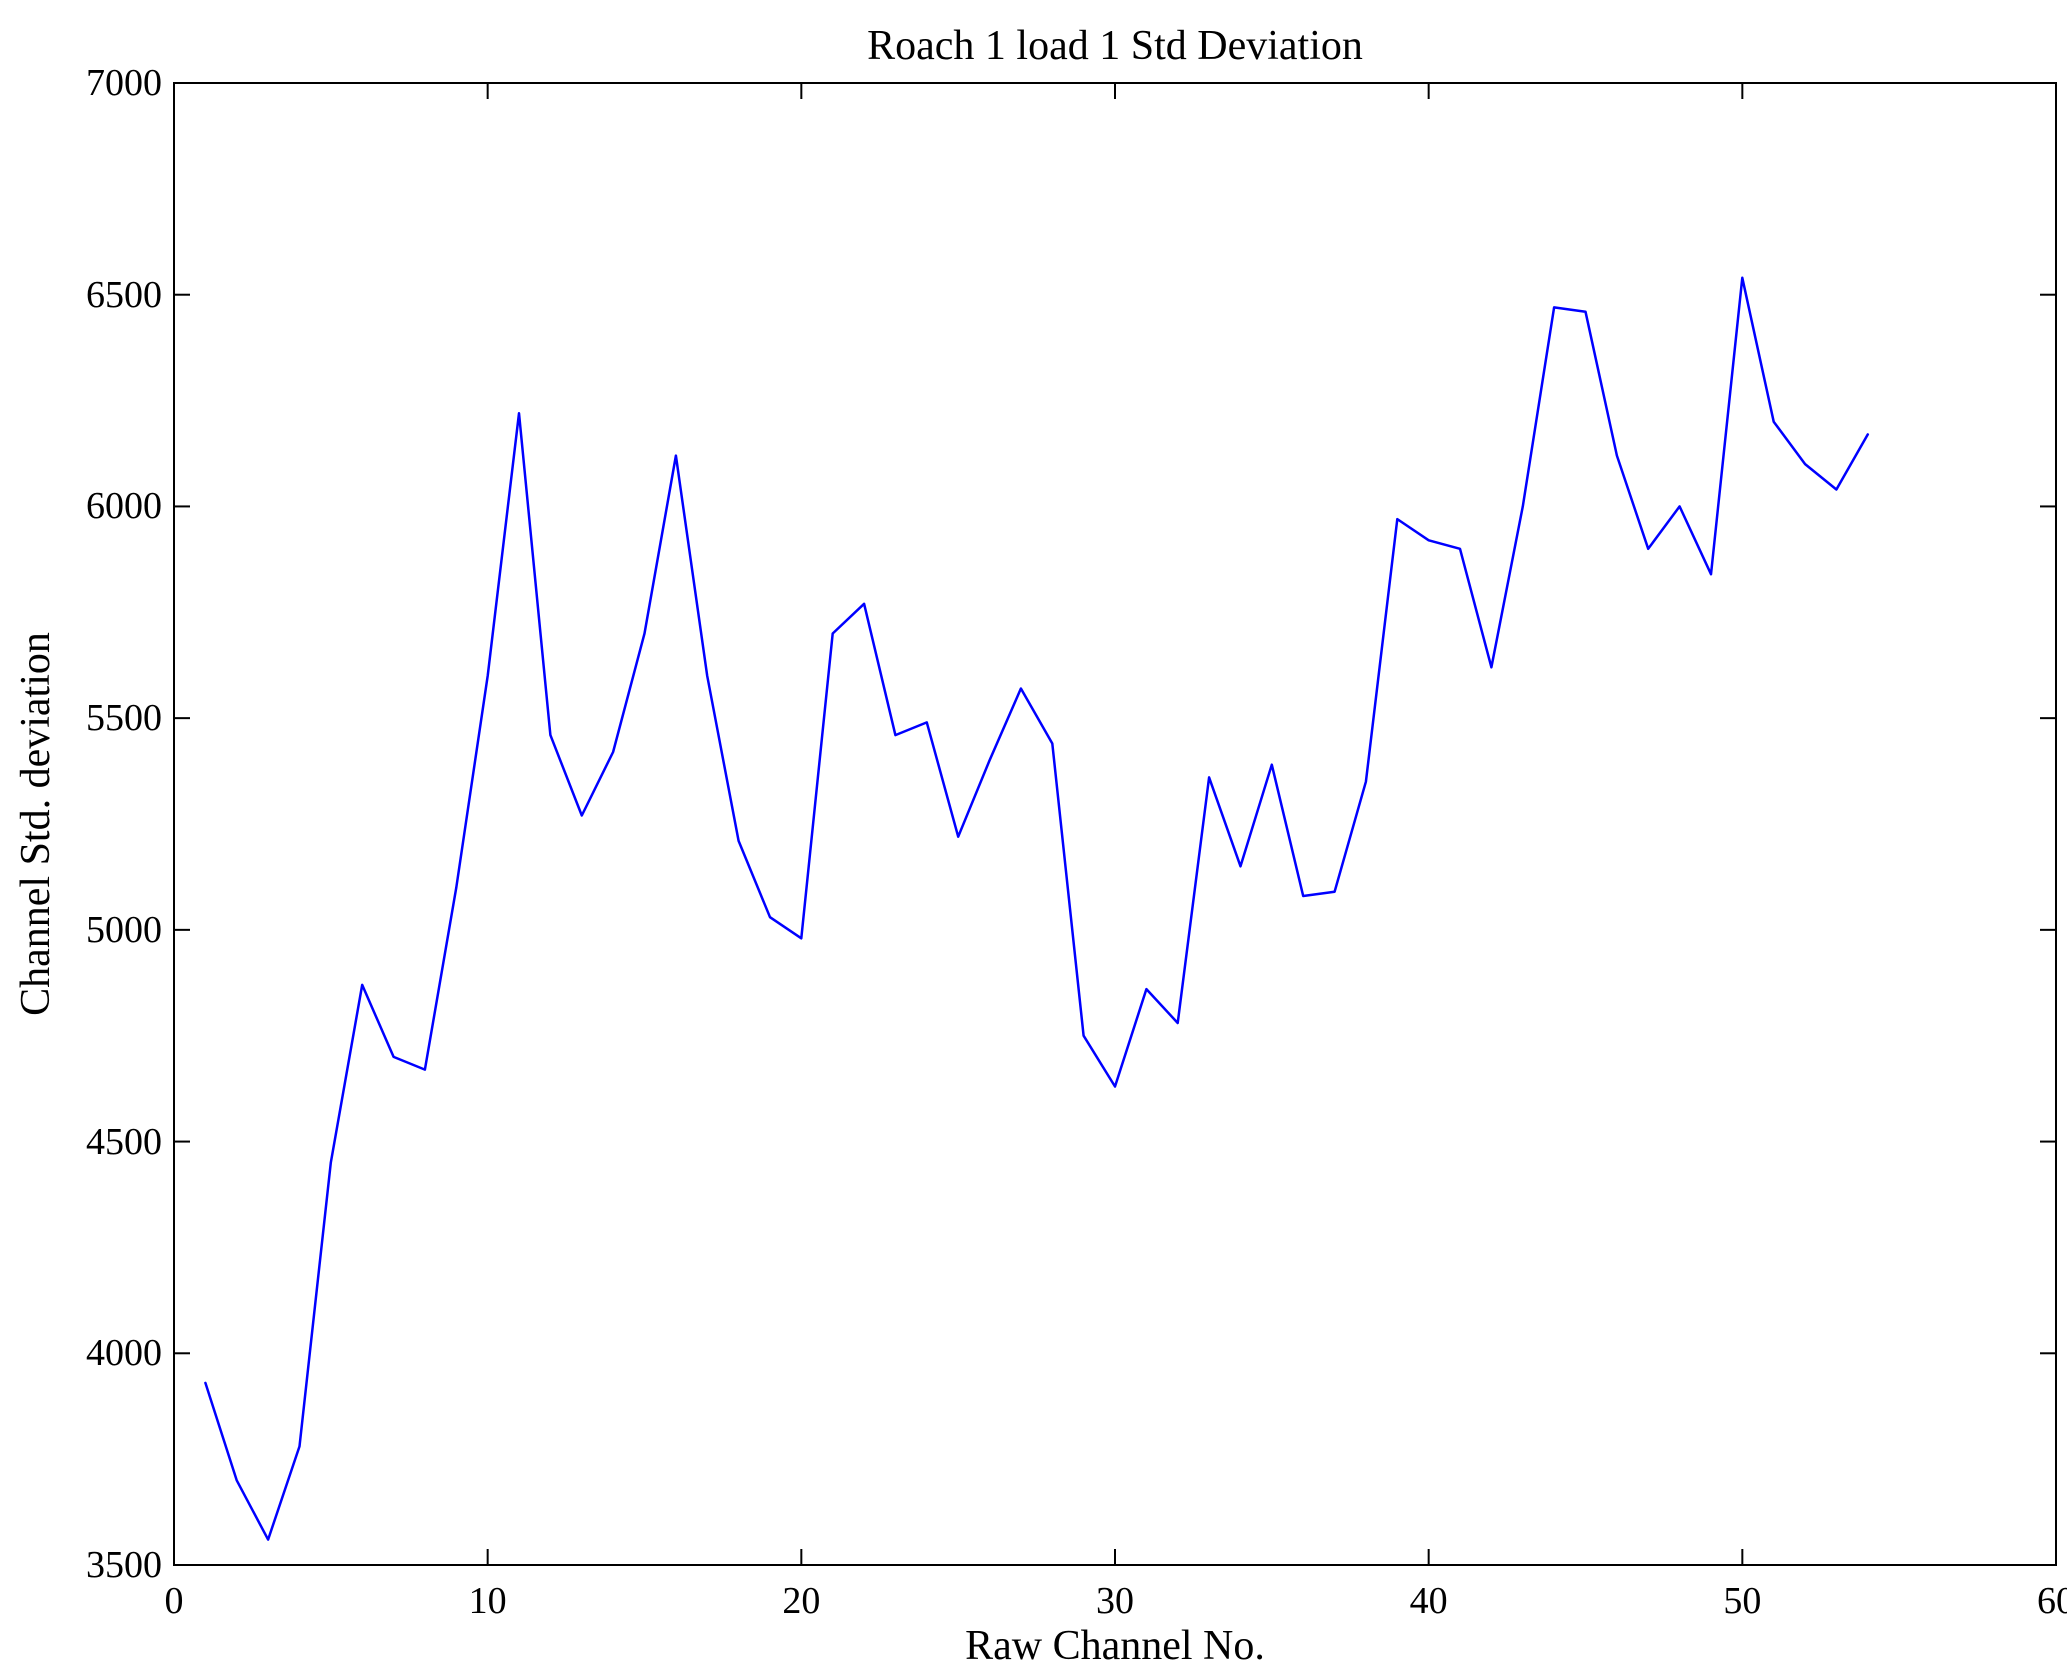 The height and width of the screenshot is (1671, 2067). What do you see at coordinates (124, 506) in the screenshot?
I see `y-tick-label: 6000` at bounding box center [124, 506].